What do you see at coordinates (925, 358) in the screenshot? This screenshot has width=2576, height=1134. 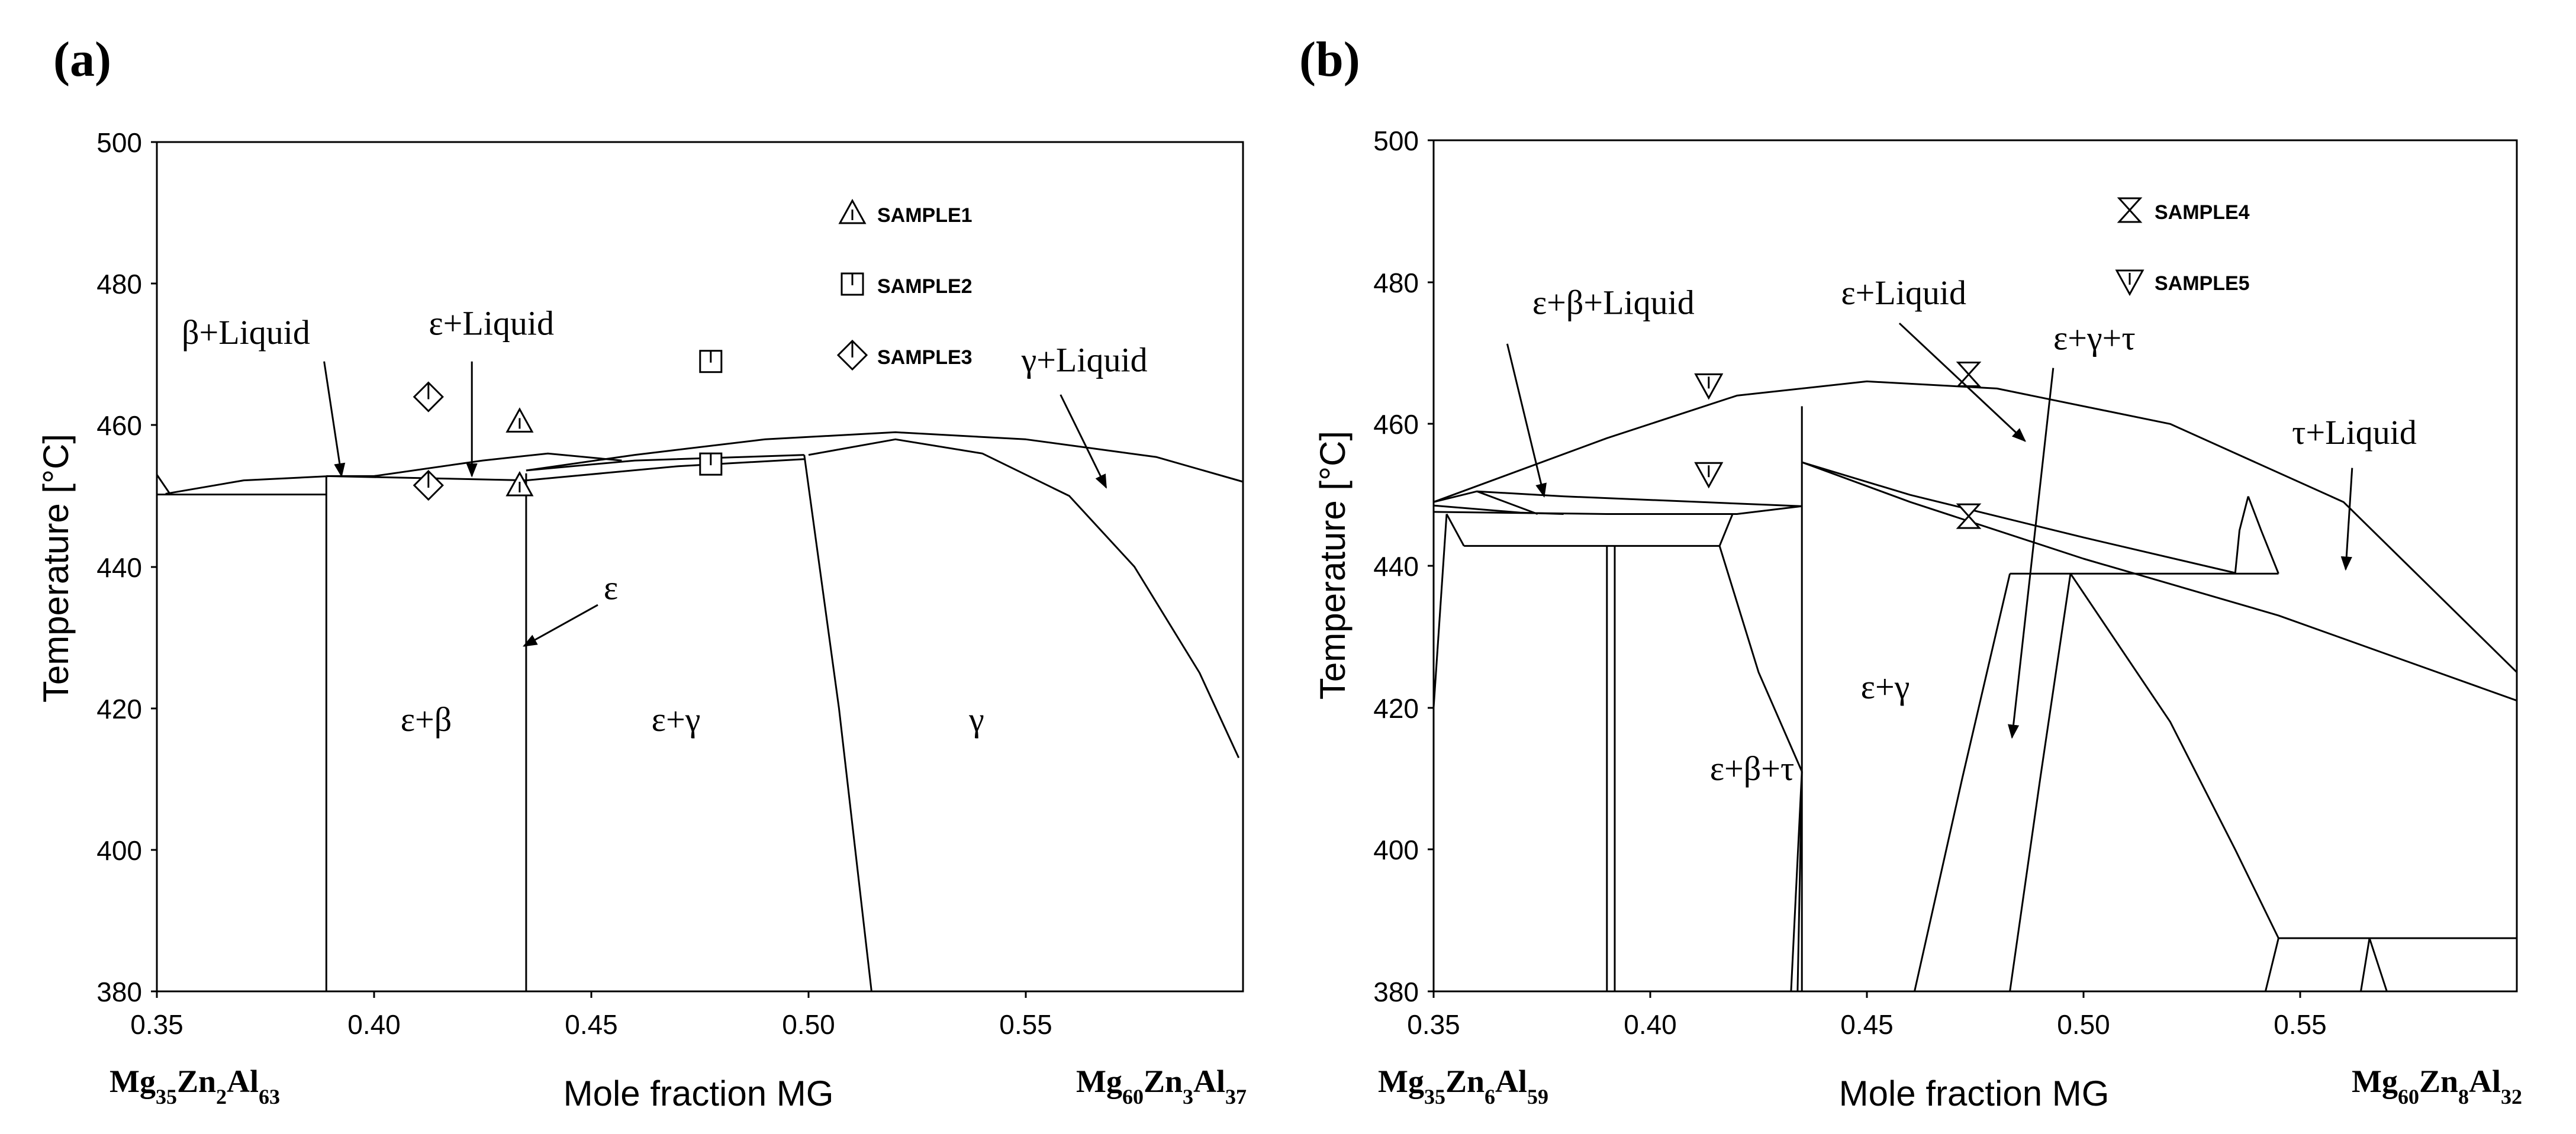 I see `legend-label: SAMPLE3` at bounding box center [925, 358].